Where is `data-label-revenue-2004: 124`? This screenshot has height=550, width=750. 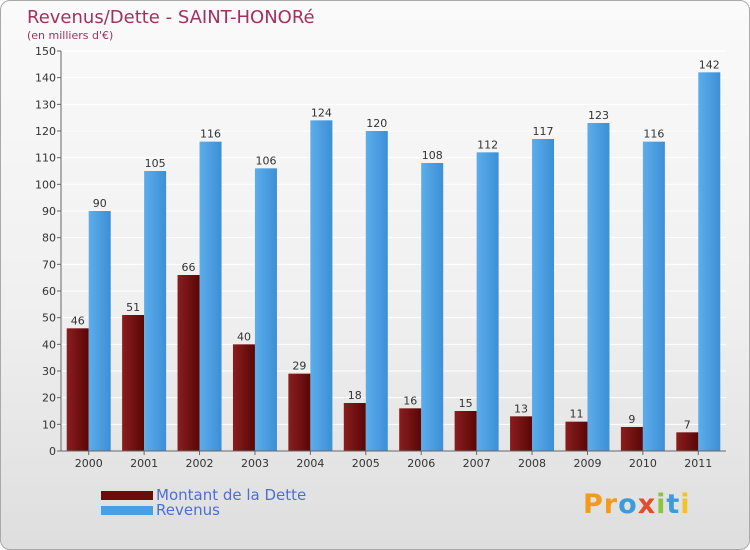
data-label-revenue-2004: 124 is located at coordinates (321, 112).